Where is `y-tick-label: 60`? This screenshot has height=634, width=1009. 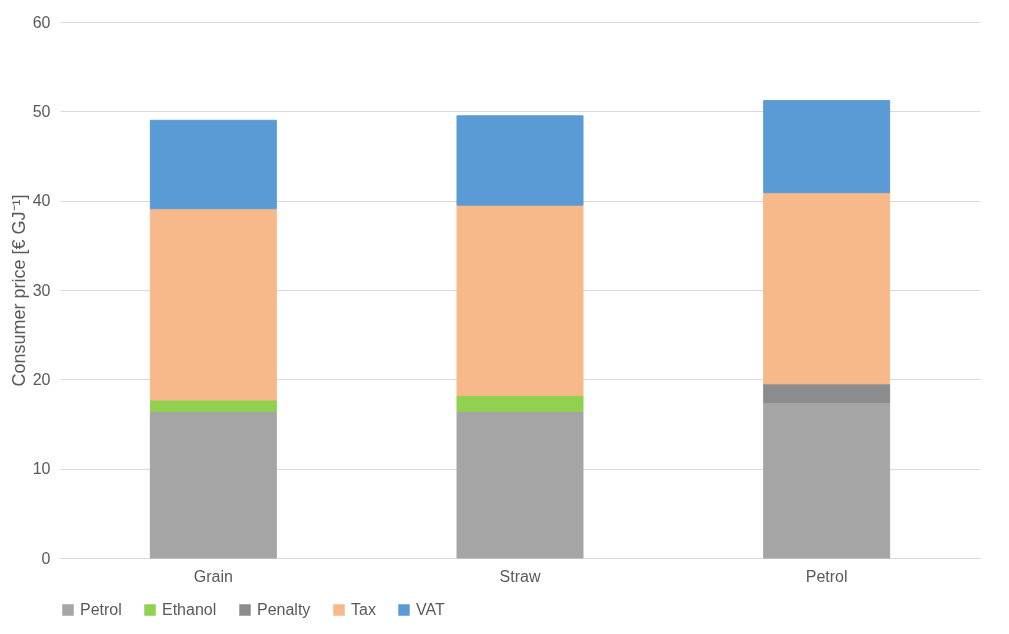 y-tick-label: 60 is located at coordinates (41, 22).